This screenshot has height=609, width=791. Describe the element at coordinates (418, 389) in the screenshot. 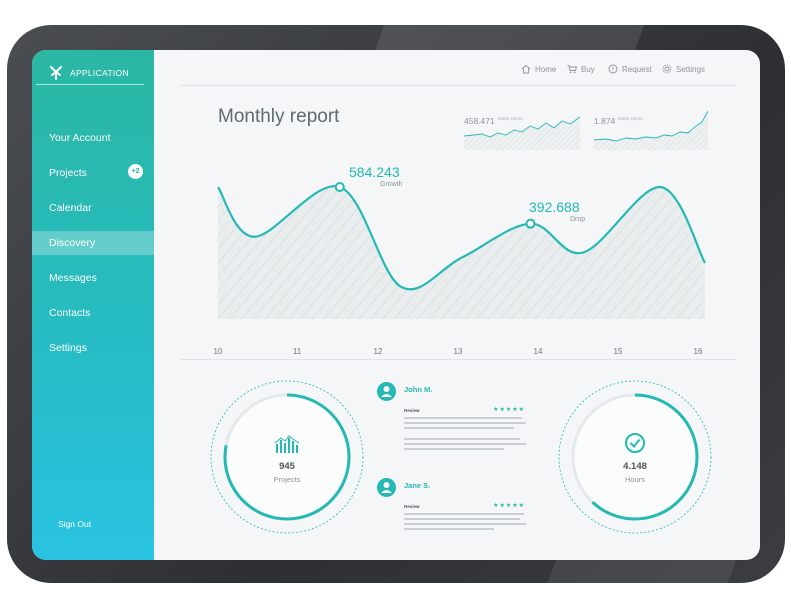

I see `reviewer-name: John M.` at that location.